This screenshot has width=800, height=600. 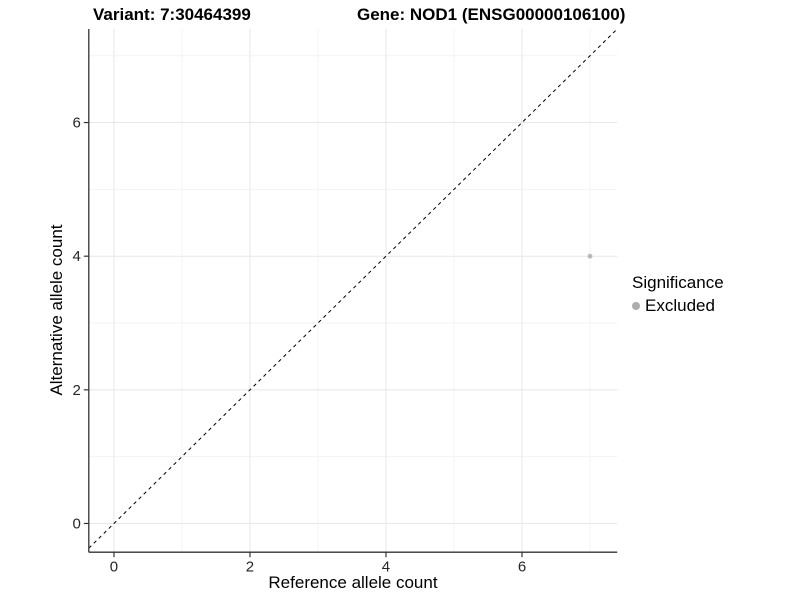 I want to click on x-tick-label: 6, so click(x=522, y=567).